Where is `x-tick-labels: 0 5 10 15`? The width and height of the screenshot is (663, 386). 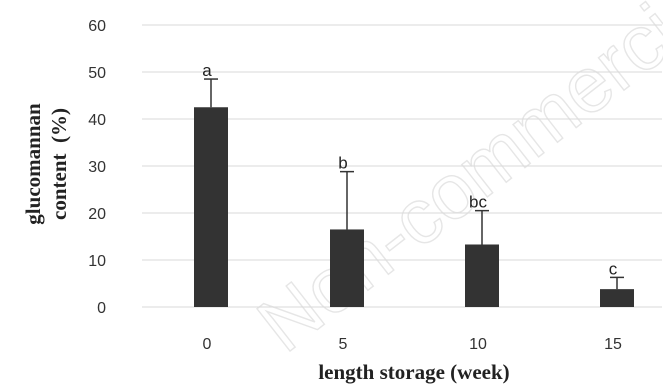
x-tick-labels: 0 5 10 15 is located at coordinates (412, 344).